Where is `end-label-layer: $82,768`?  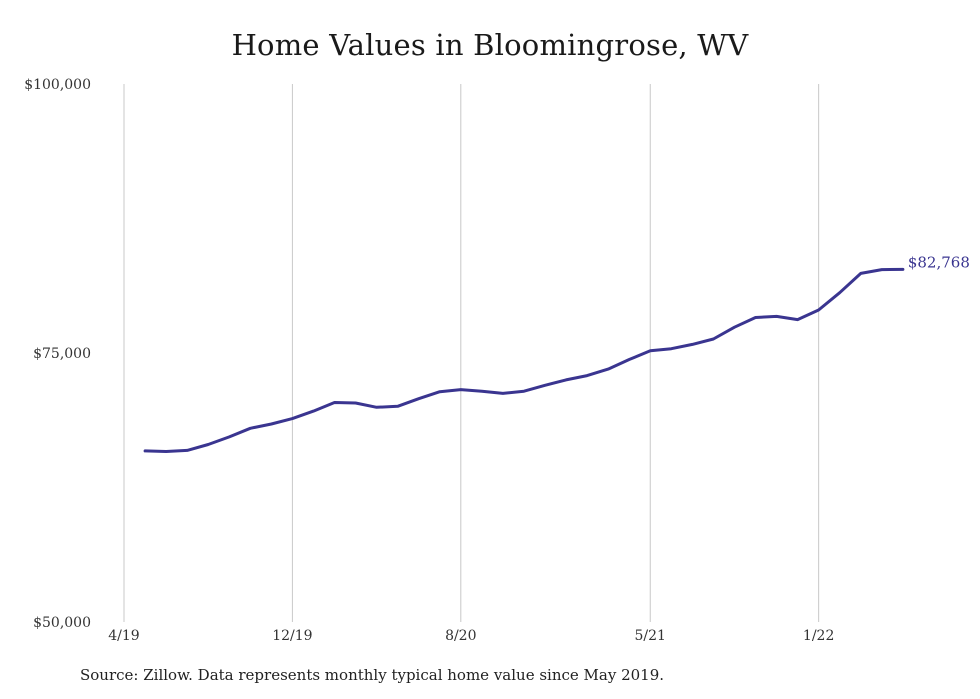
end-label-layer: $82,768 is located at coordinates (939, 262).